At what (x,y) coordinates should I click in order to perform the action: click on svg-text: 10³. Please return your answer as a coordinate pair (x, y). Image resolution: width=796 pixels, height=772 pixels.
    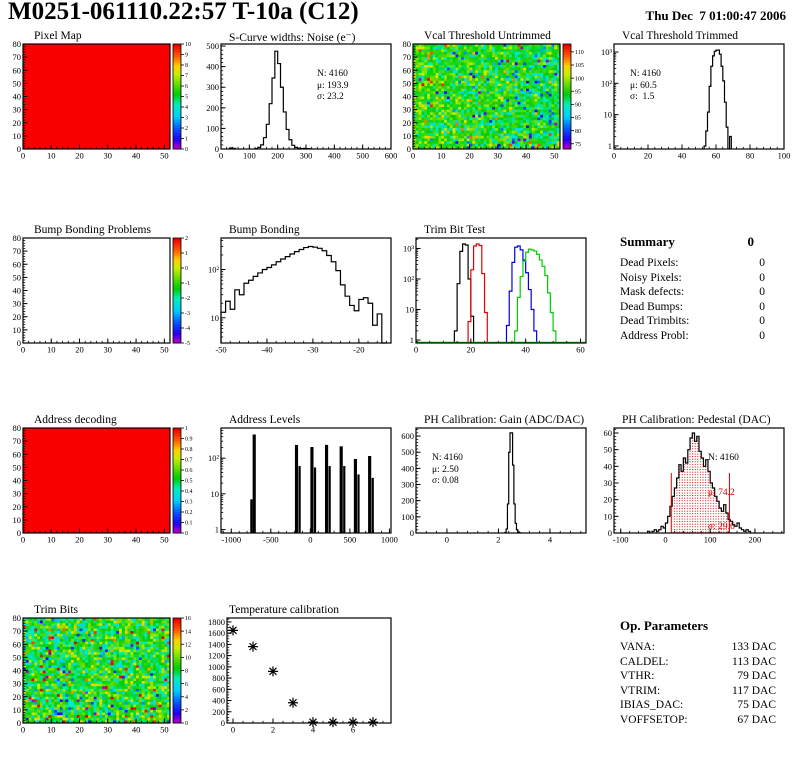
    Looking at the image, I should click on (409, 248).